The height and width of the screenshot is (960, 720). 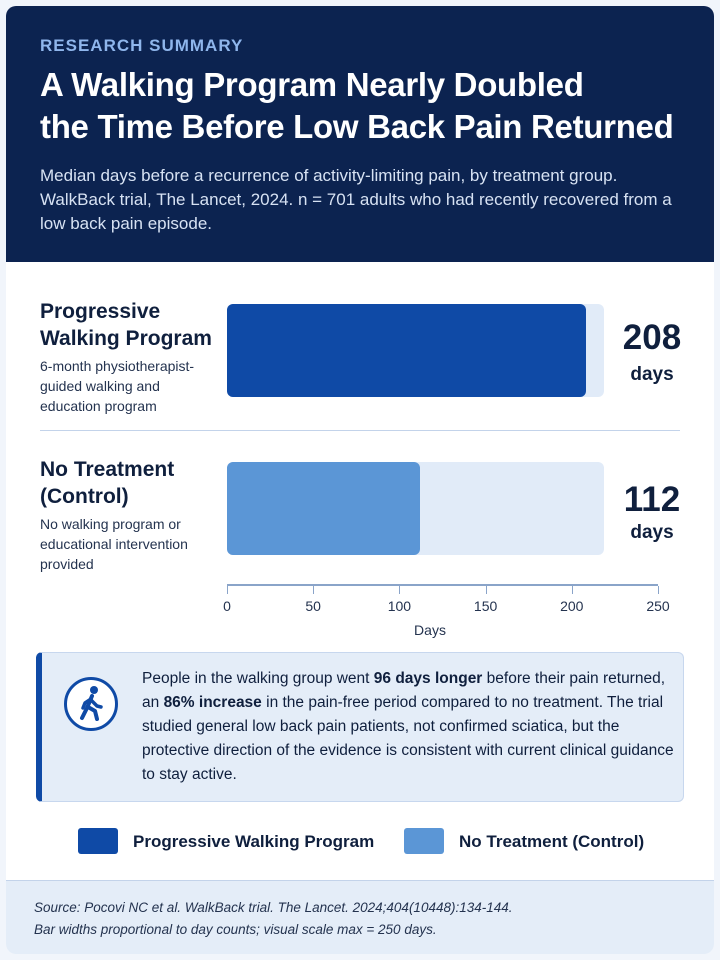 I want to click on x-tick-label: 250, so click(x=658, y=606).